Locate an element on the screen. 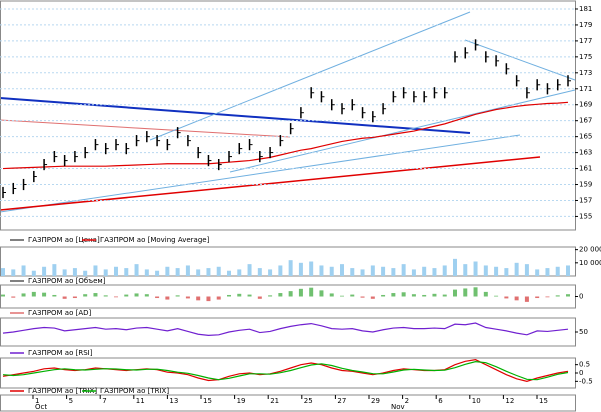 This screenshot has height=412, width=601. y-tick-label: 20 000 000 is located at coordinates (590, 250).